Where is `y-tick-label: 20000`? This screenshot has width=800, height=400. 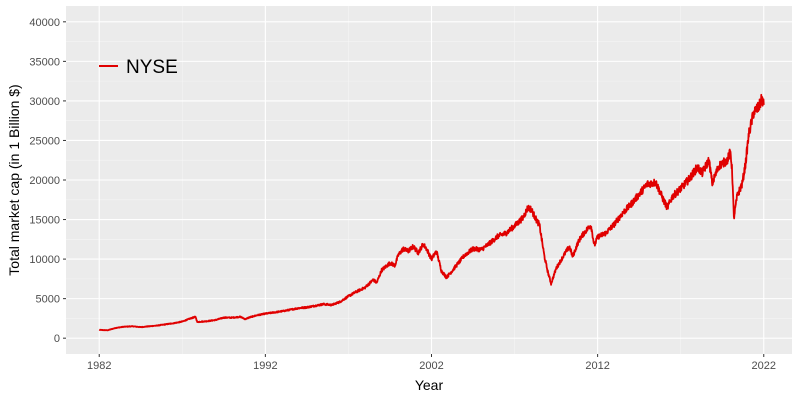 y-tick-label: 20000 is located at coordinates (44, 181).